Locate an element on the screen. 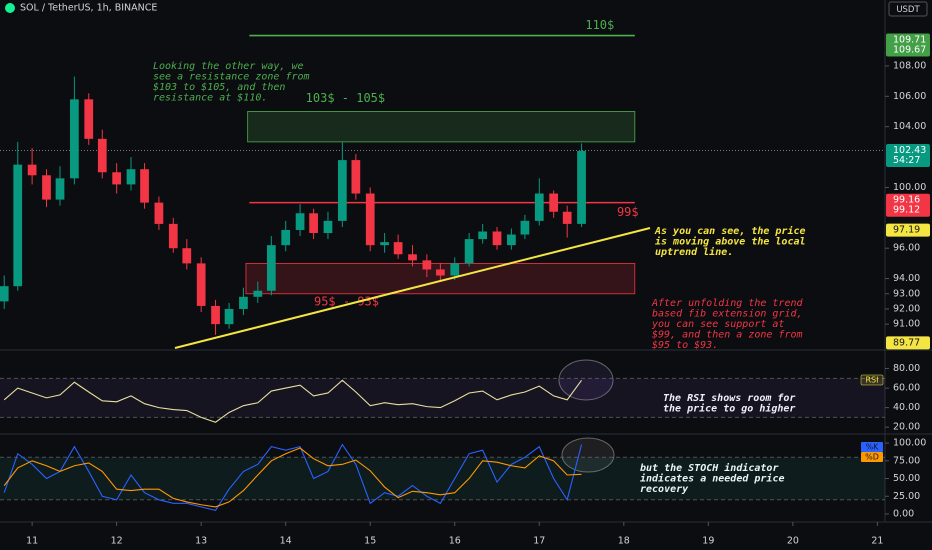 The width and height of the screenshot is (932, 550). annotation-line: but the STOCH indicator is located at coordinates (709, 468).